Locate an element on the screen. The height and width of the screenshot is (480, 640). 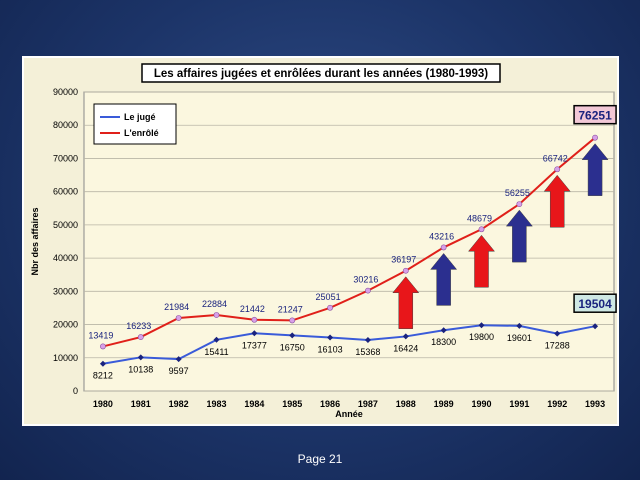
y-tick-label: 80000 is located at coordinates (65, 125).